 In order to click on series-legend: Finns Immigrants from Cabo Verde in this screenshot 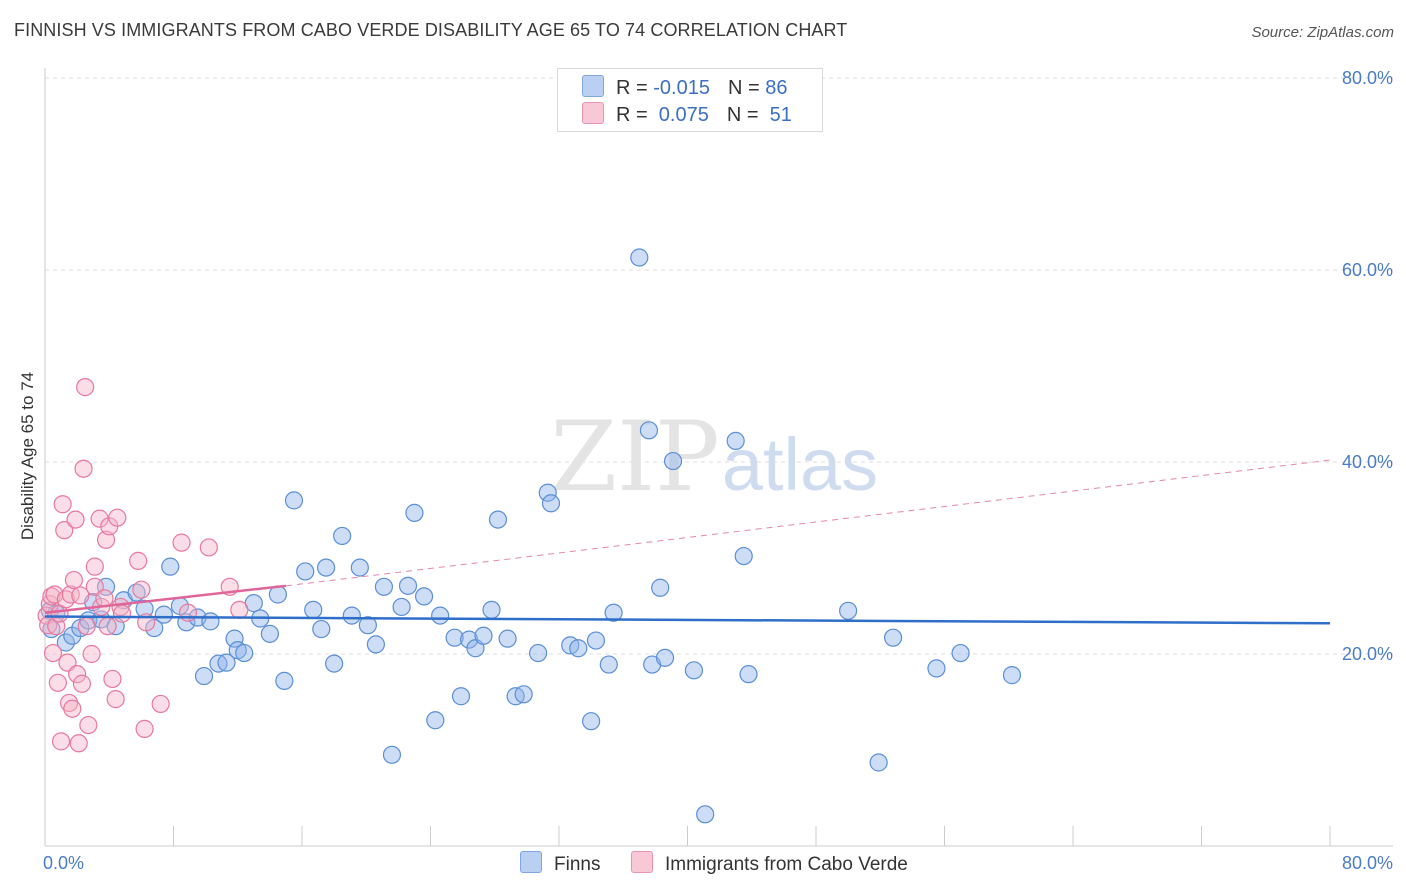, I will do `click(703, 865)`.